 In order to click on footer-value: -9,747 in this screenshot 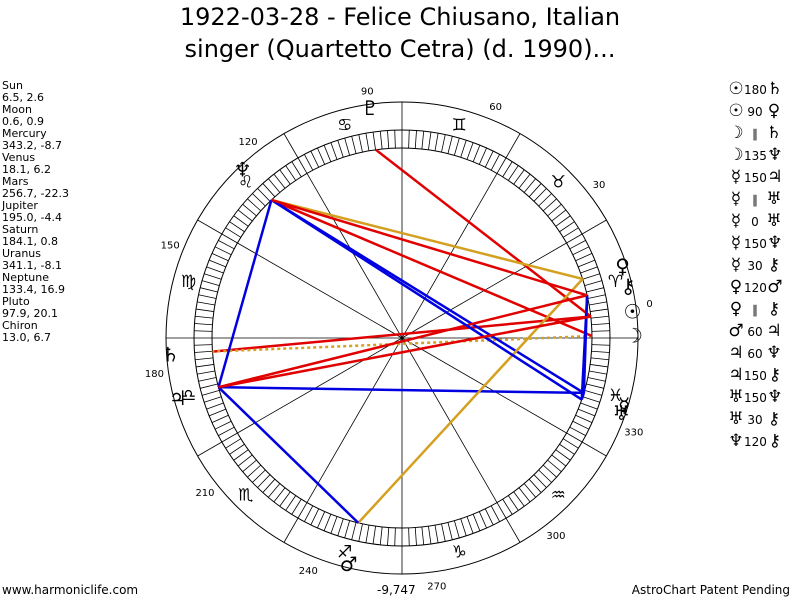, I will do `click(396, 590)`.